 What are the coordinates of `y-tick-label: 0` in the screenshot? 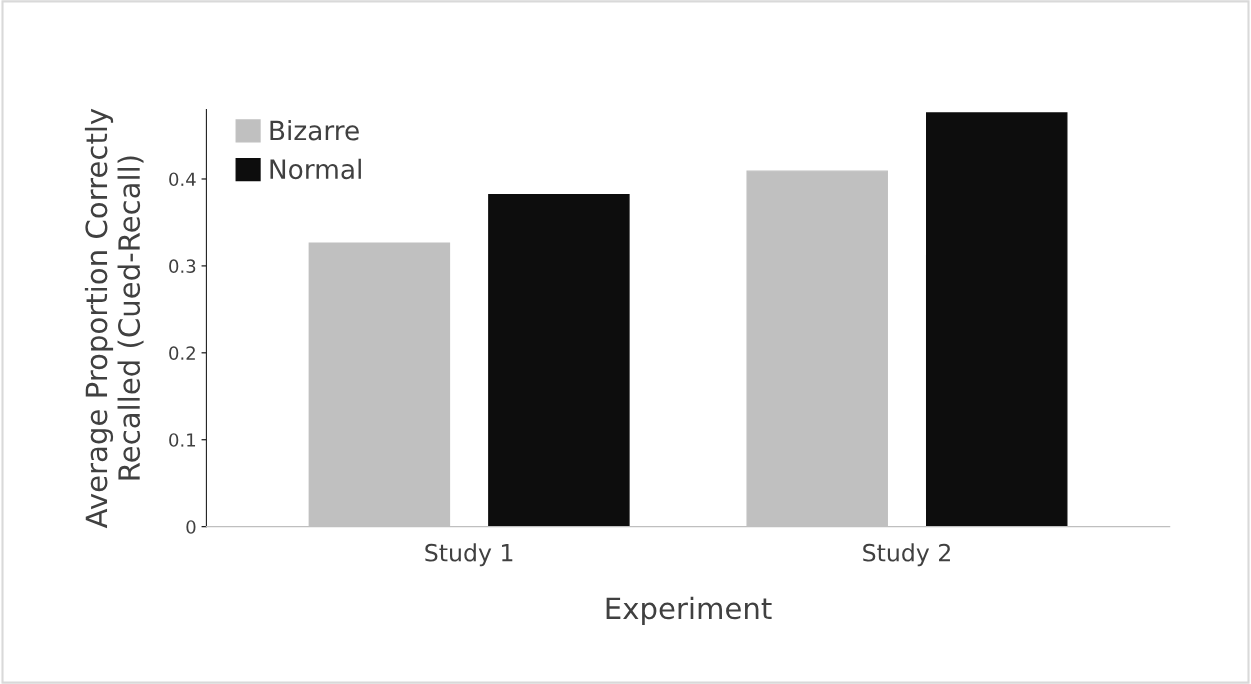 It's located at (191, 527).